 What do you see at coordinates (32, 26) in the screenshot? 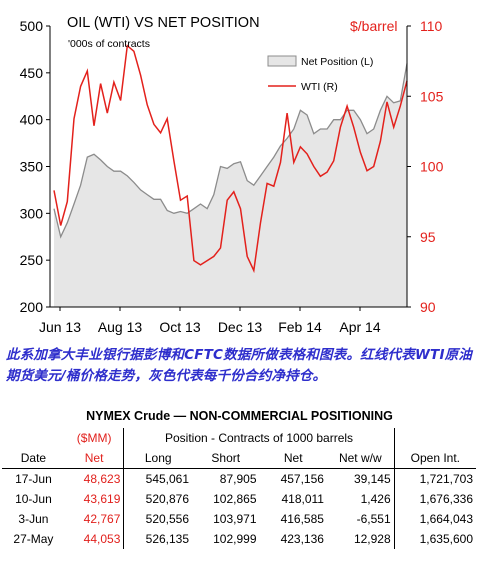
I see `left-tick-label: 500` at bounding box center [32, 26].